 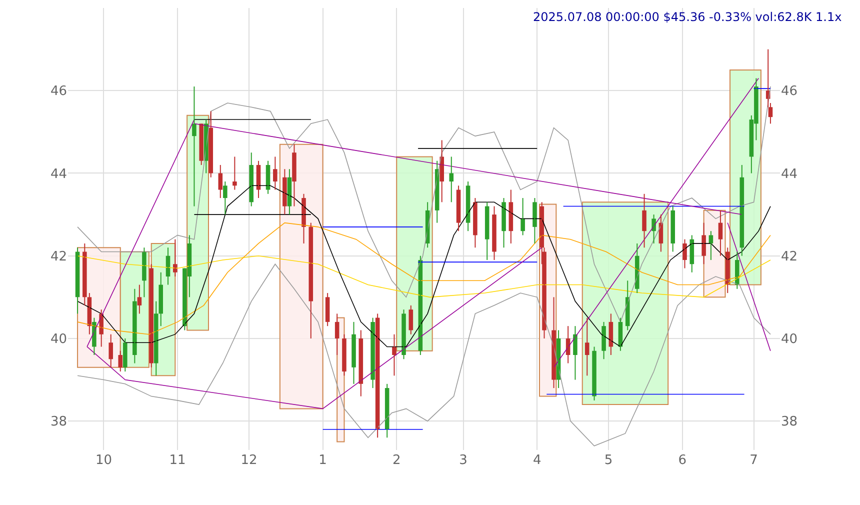 What do you see at coordinates (608, 460) in the screenshot?
I see `x-tick-label: 5` at bounding box center [608, 460].